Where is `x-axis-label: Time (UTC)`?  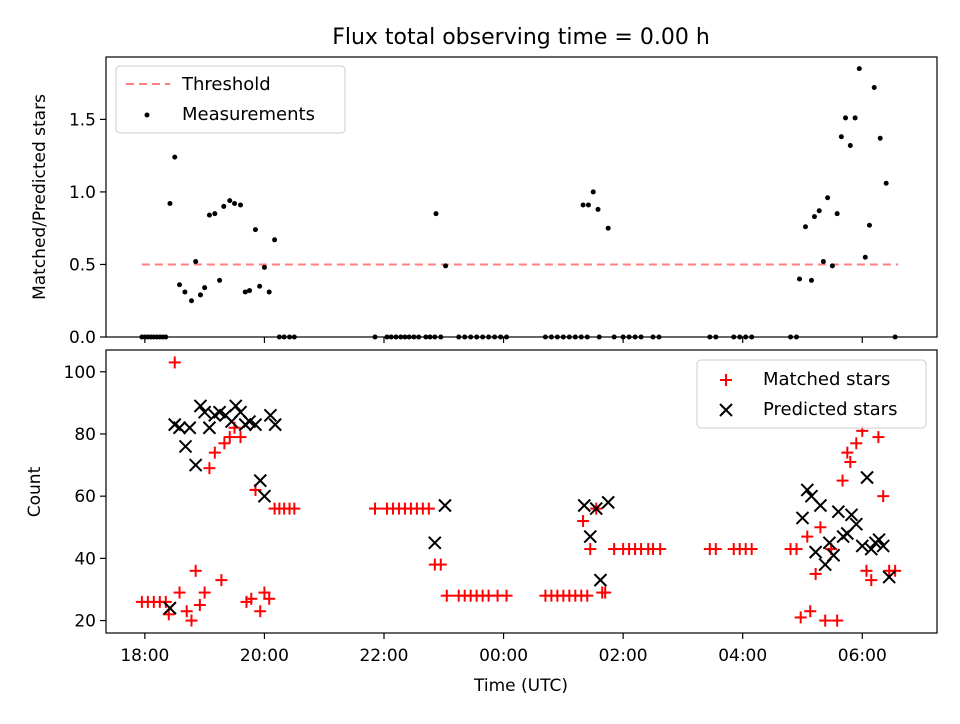
x-axis-label: Time (UTC) is located at coordinates (520, 686).